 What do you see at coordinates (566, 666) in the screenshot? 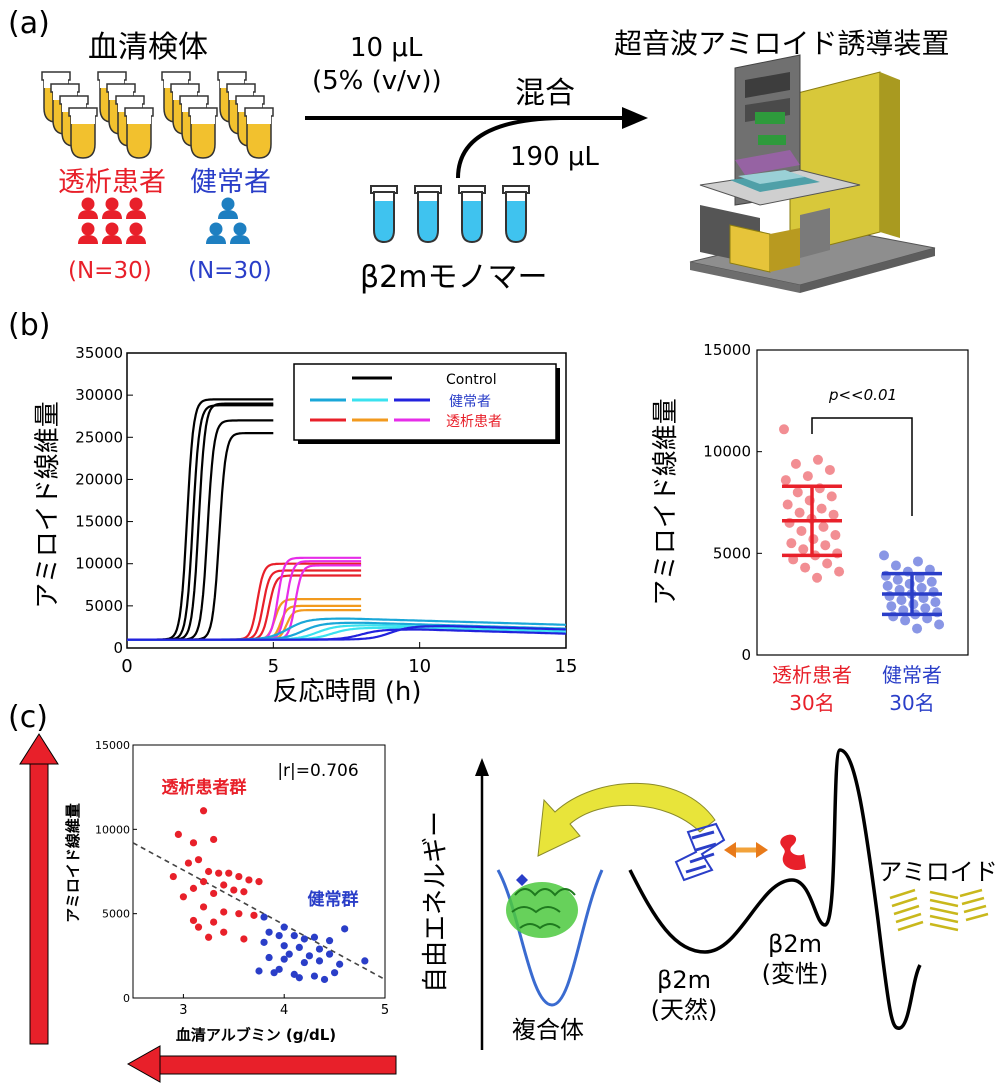
I see `lc-xtick-label: 15` at bounding box center [566, 666].